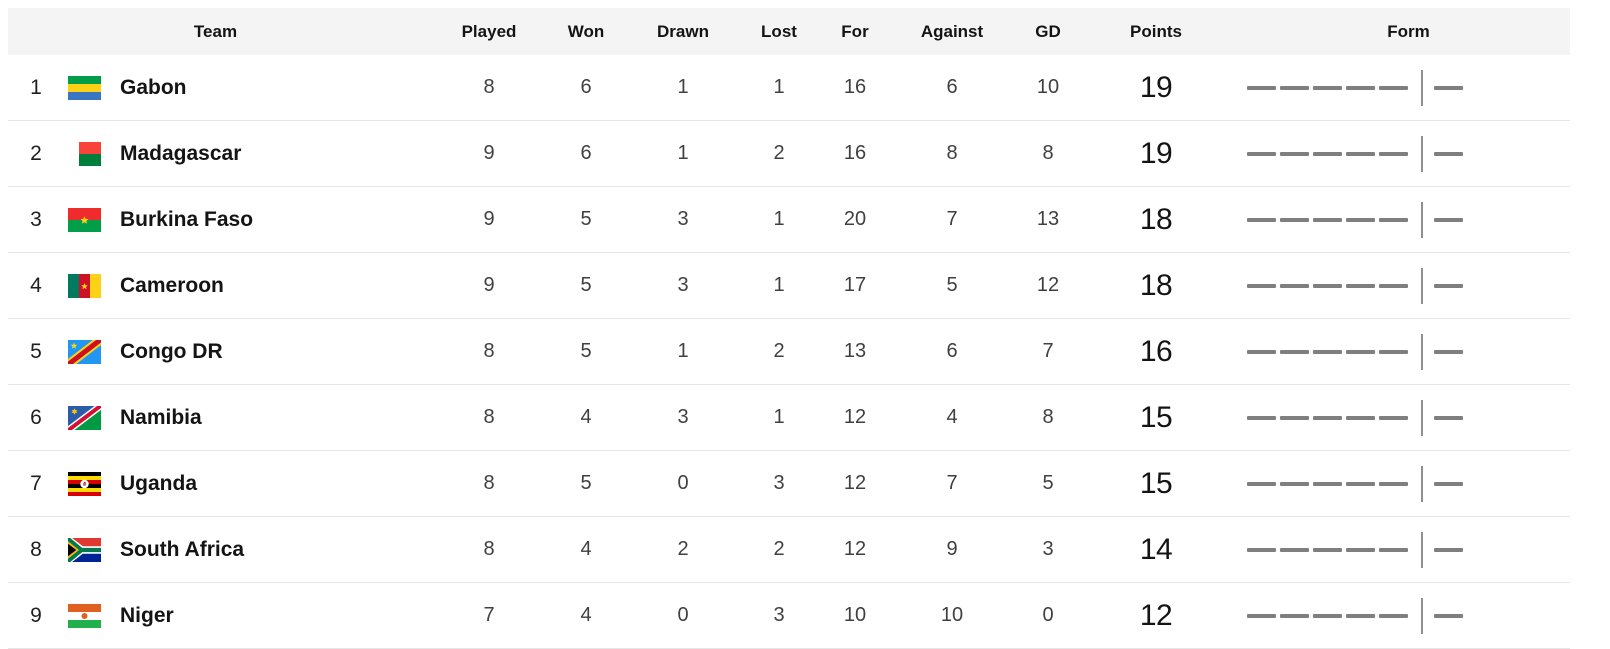 The width and height of the screenshot is (1610, 649). Describe the element at coordinates (952, 351) in the screenshot. I see `goals-against-value: 6` at that location.